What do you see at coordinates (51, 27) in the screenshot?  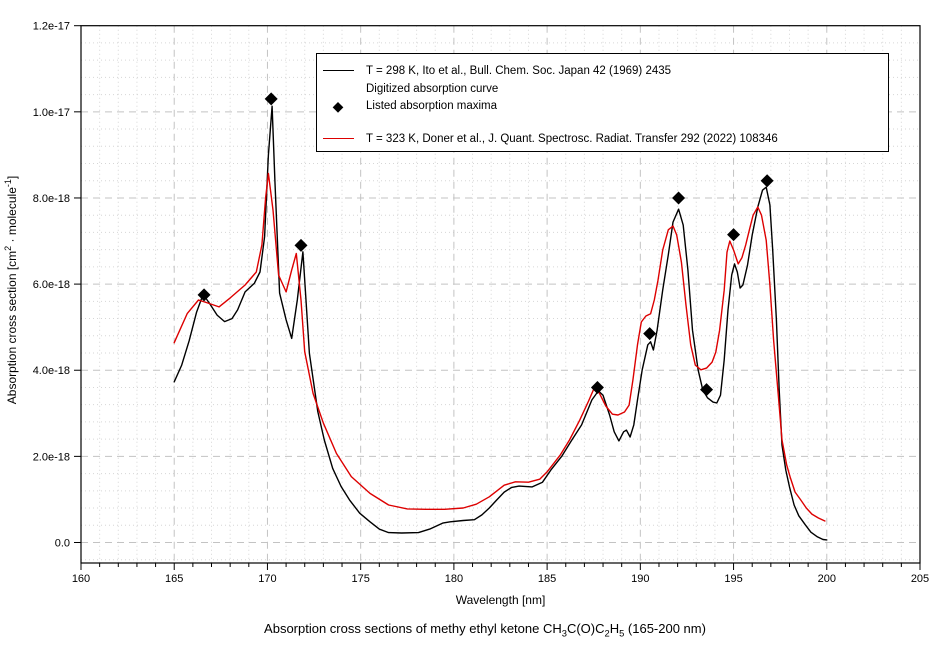 I see `y-tick-label: 1.2e-17` at bounding box center [51, 27].